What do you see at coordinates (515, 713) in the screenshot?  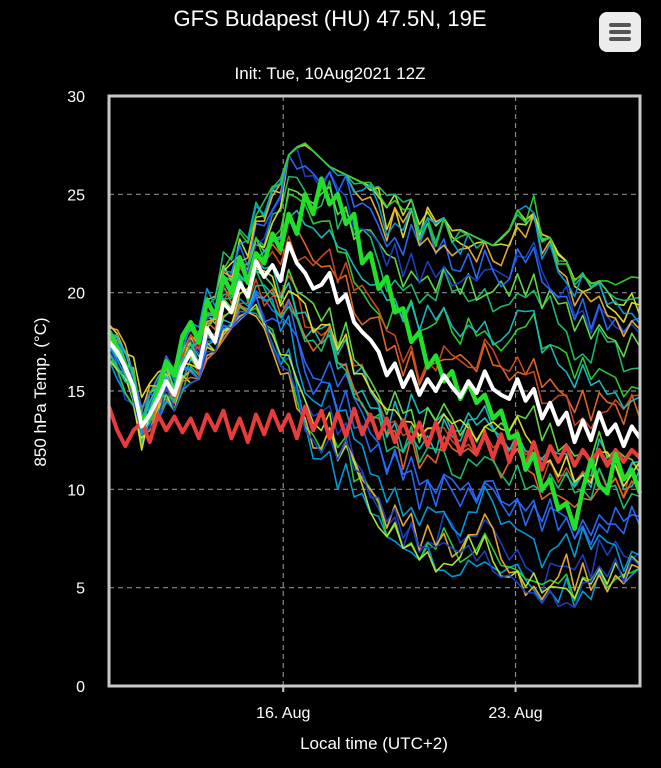 I see `x-tick-label: 23. Aug` at bounding box center [515, 713].